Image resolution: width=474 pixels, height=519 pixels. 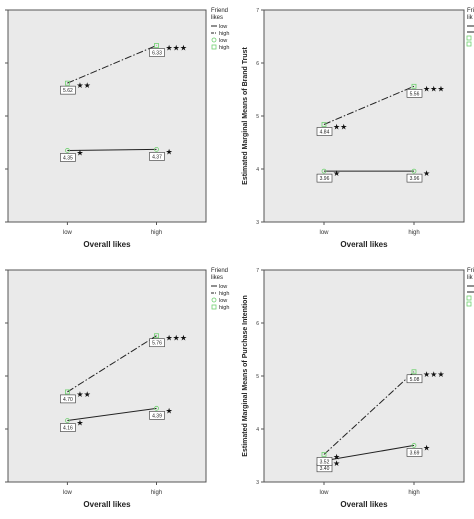 What do you see at coordinates (415, 94) in the screenshot?
I see `data-label: 5.56` at bounding box center [415, 94].